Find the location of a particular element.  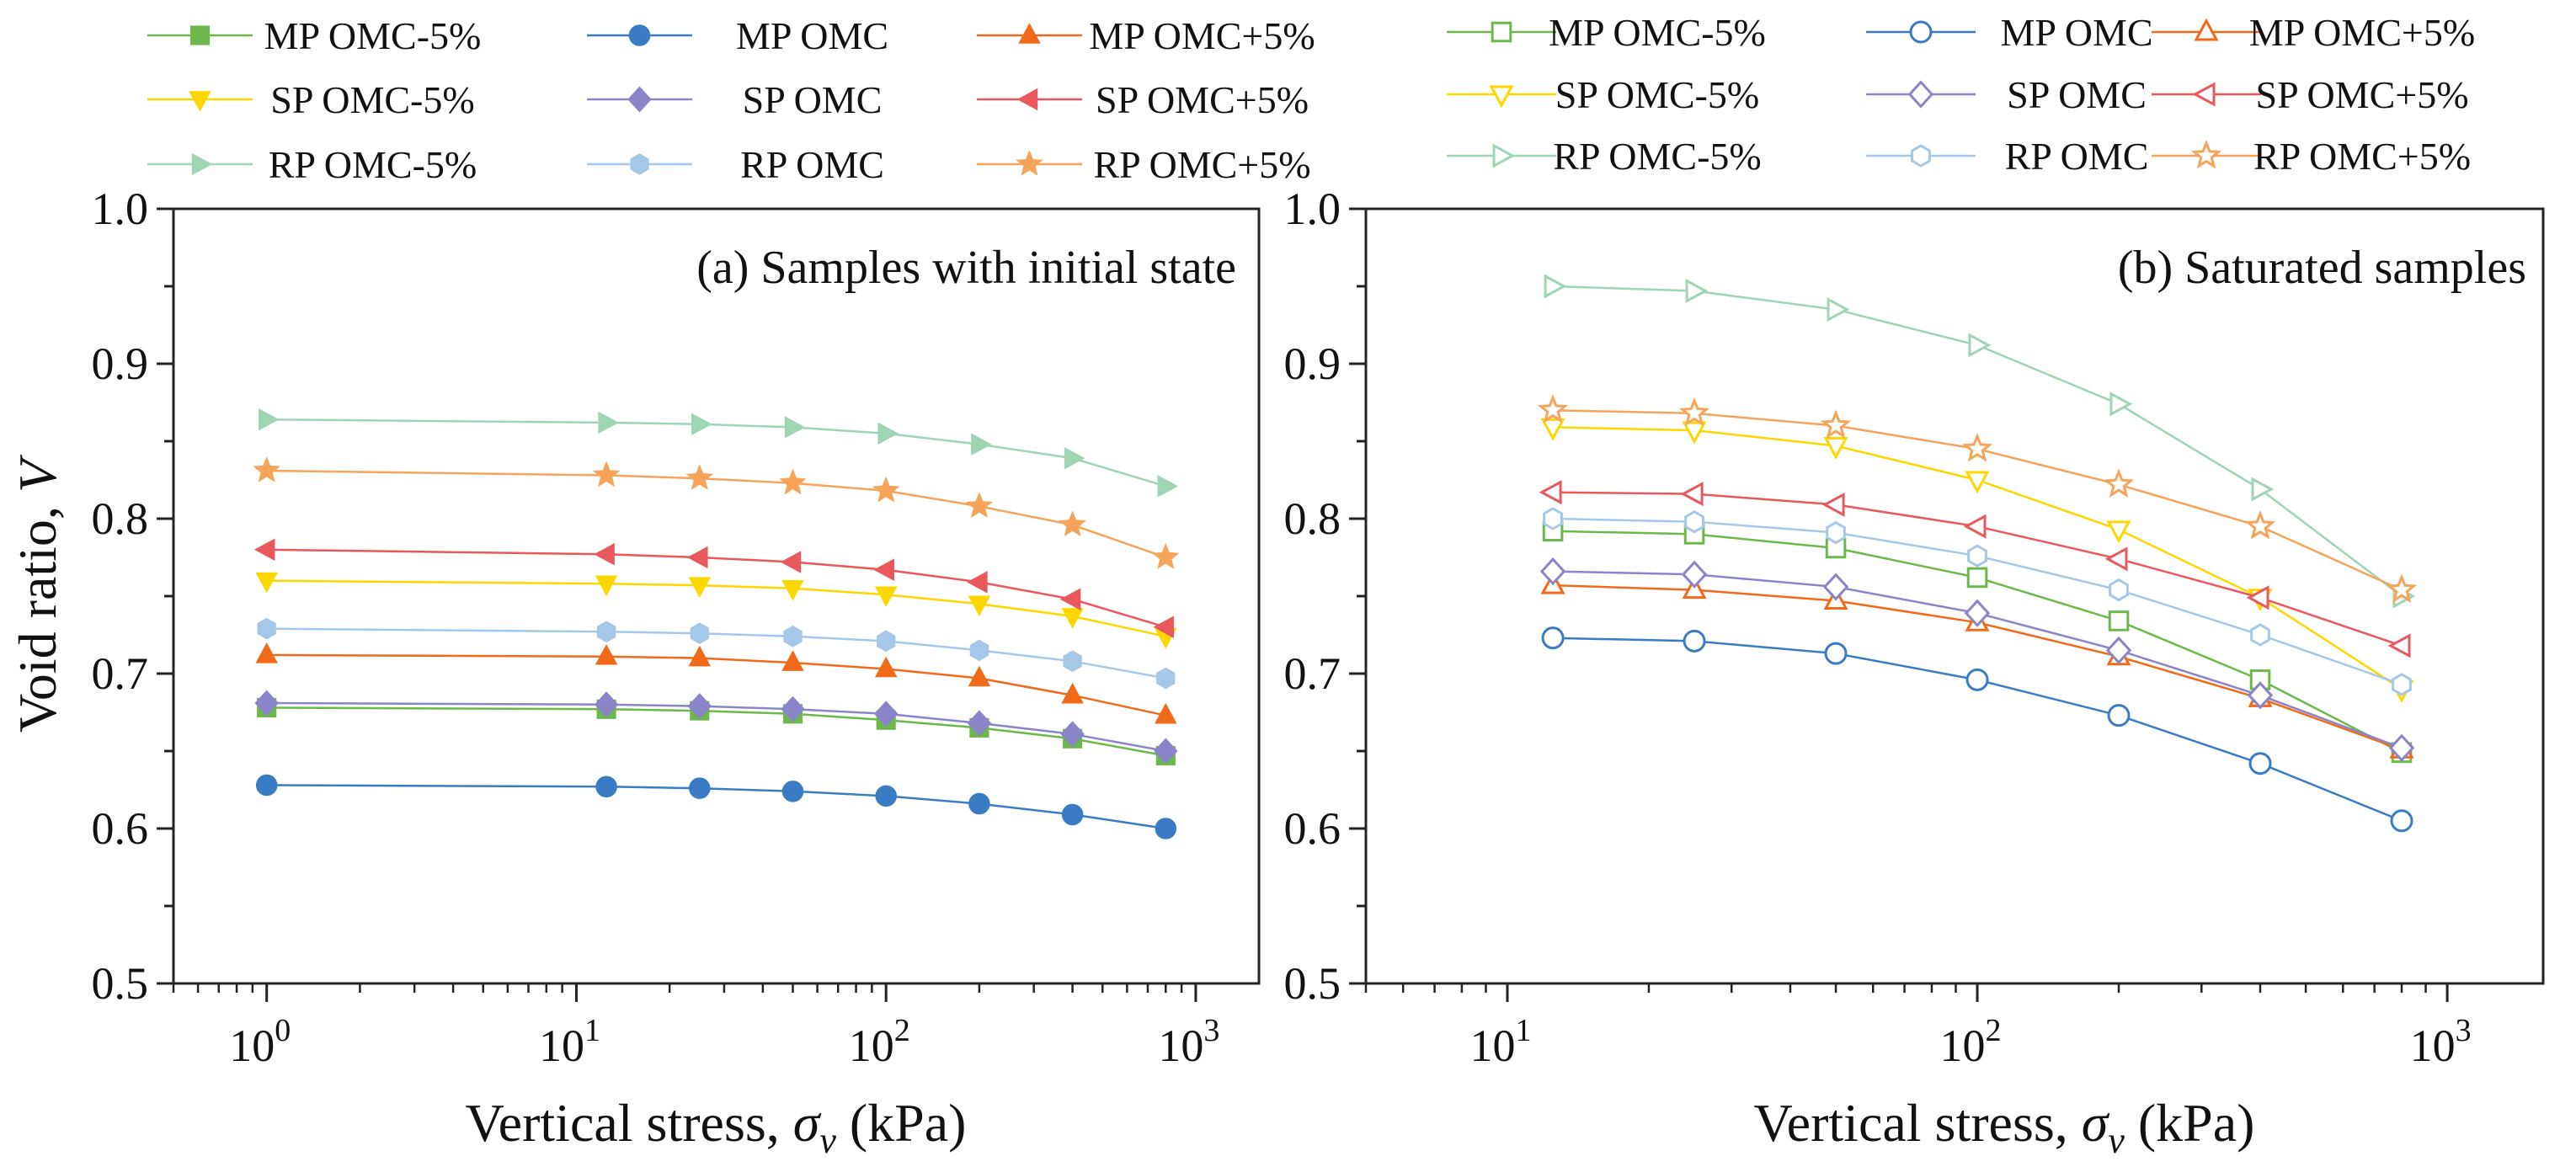

x-tick-label: 10² is located at coordinates (1971, 1042).